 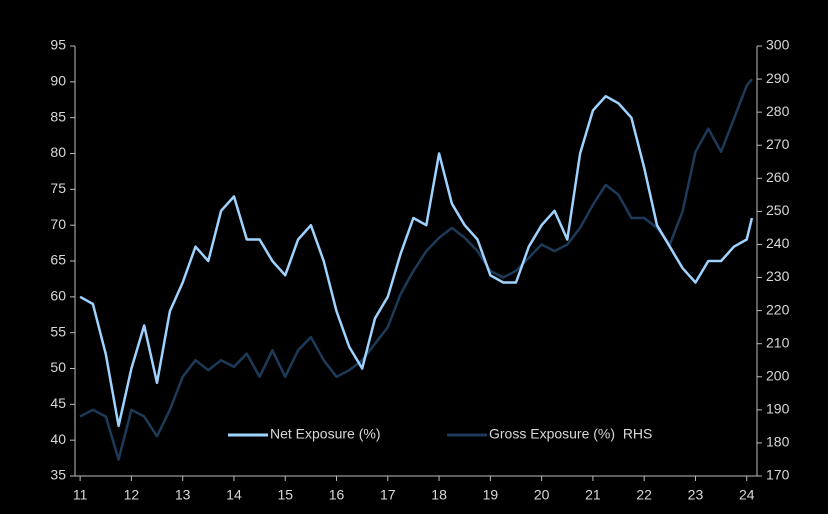 I want to click on y2-tick-label: 290, so click(x=778, y=78).